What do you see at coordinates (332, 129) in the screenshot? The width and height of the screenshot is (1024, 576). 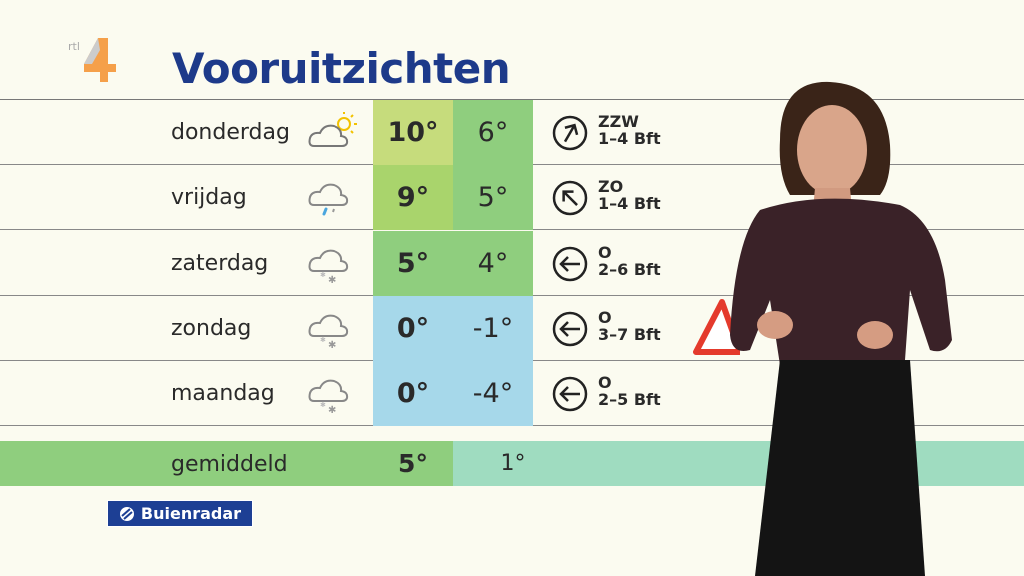 I see `partly-sunny-icon` at bounding box center [332, 129].